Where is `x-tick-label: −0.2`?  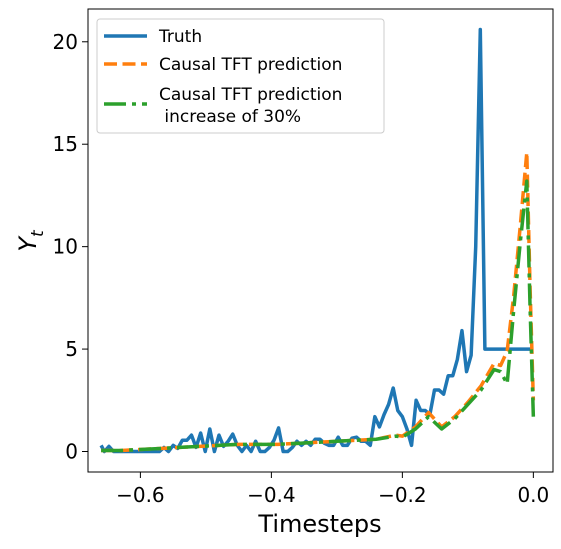 x-tick-label: −0.2 is located at coordinates (402, 495).